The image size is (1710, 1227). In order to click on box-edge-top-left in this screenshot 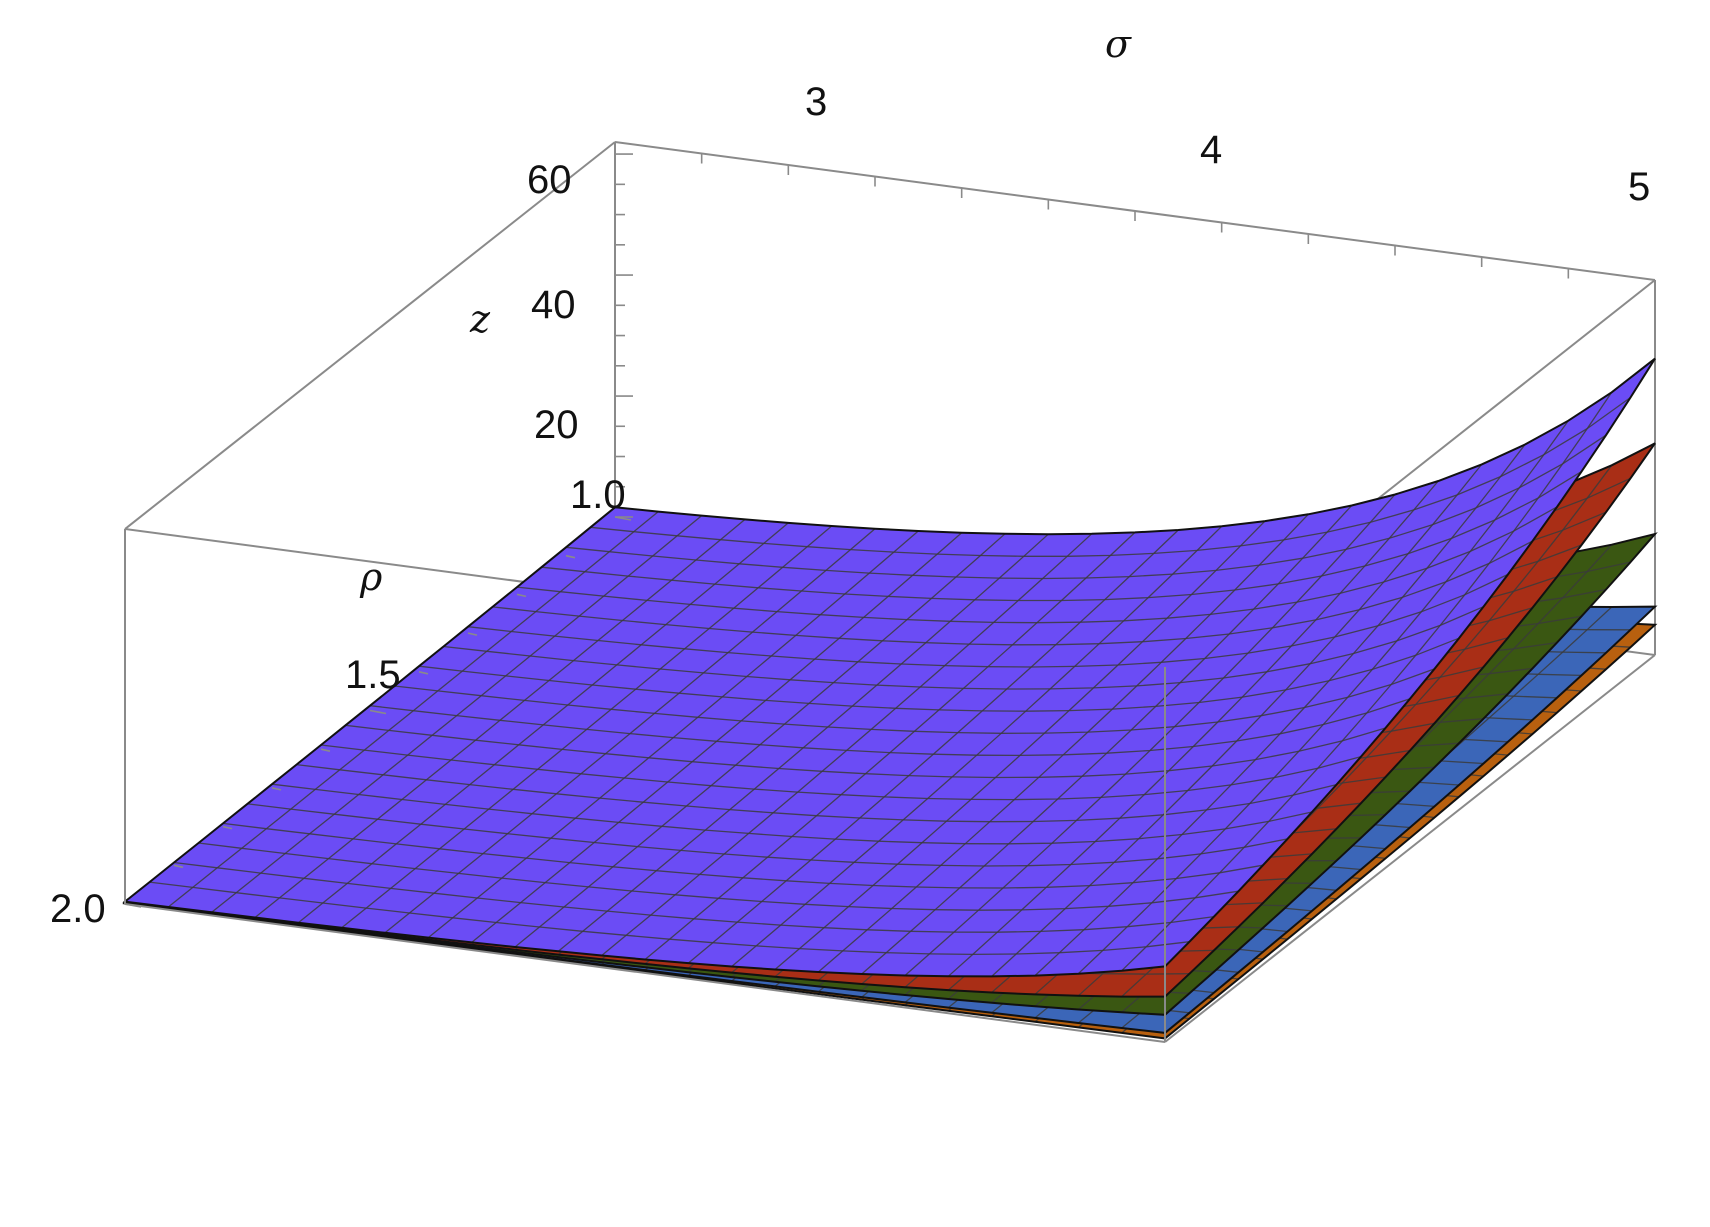, I will do `click(370, 335)`.